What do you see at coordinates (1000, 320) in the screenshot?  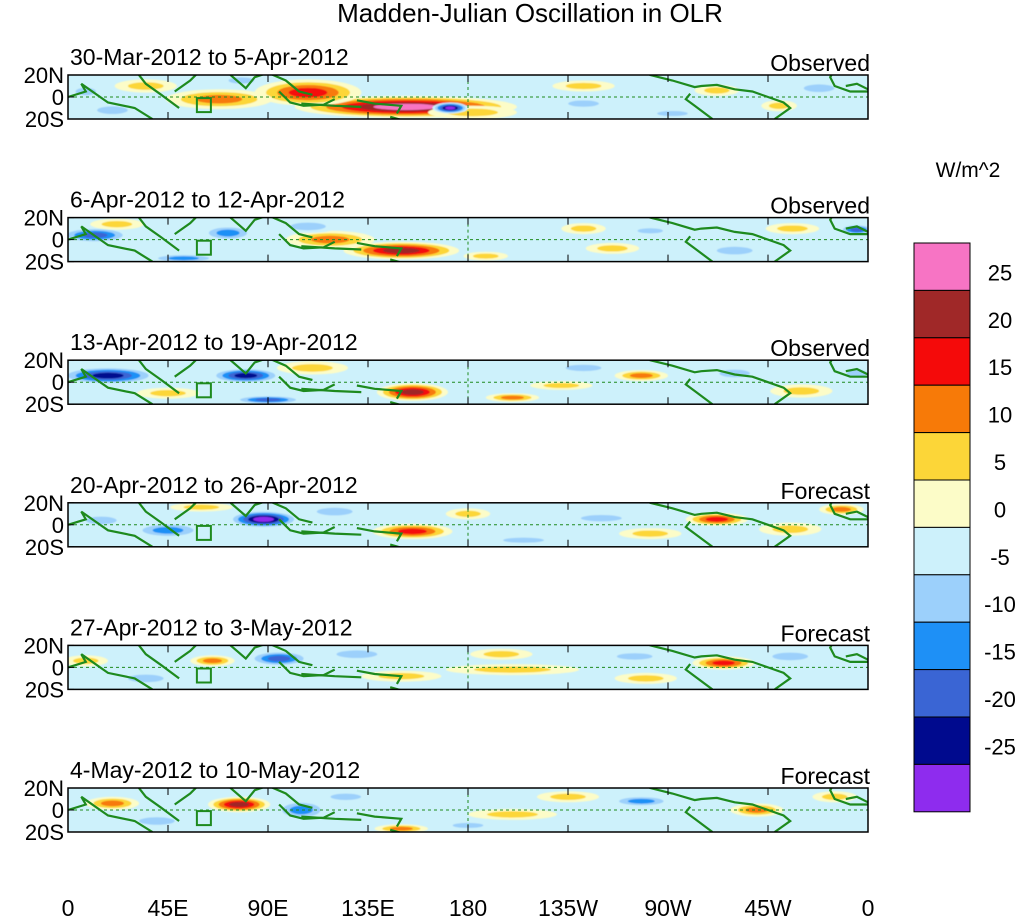 I see `colorbar-tick-label: 20` at bounding box center [1000, 320].